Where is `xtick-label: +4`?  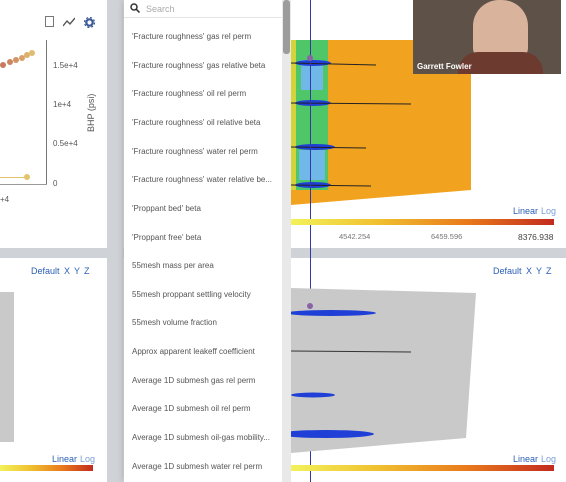
xtick-label: +4 is located at coordinates (5, 199).